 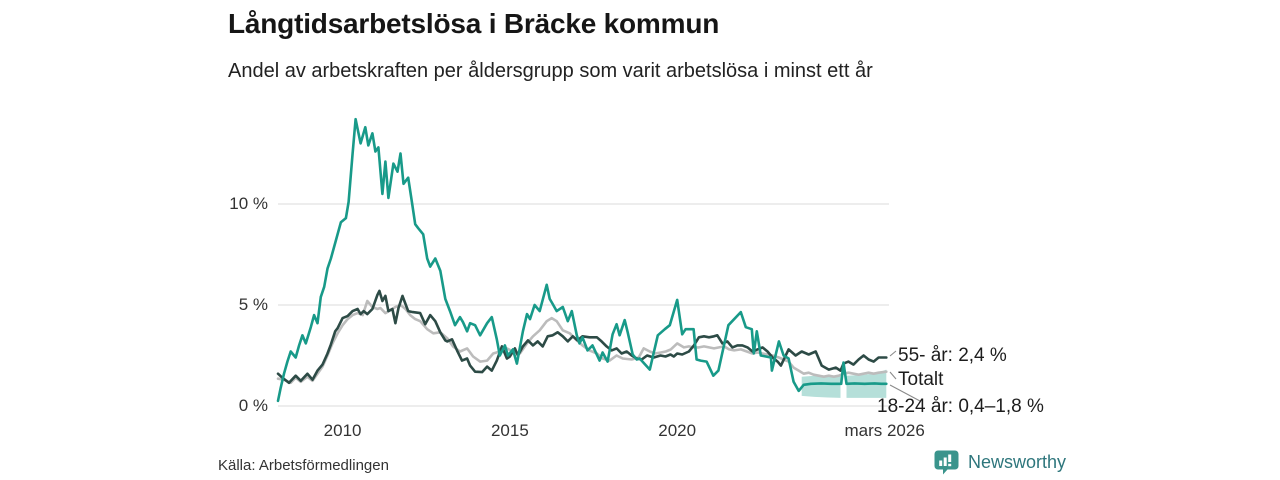 What do you see at coordinates (582, 337) in the screenshot?
I see `series-line-55-r` at bounding box center [582, 337].